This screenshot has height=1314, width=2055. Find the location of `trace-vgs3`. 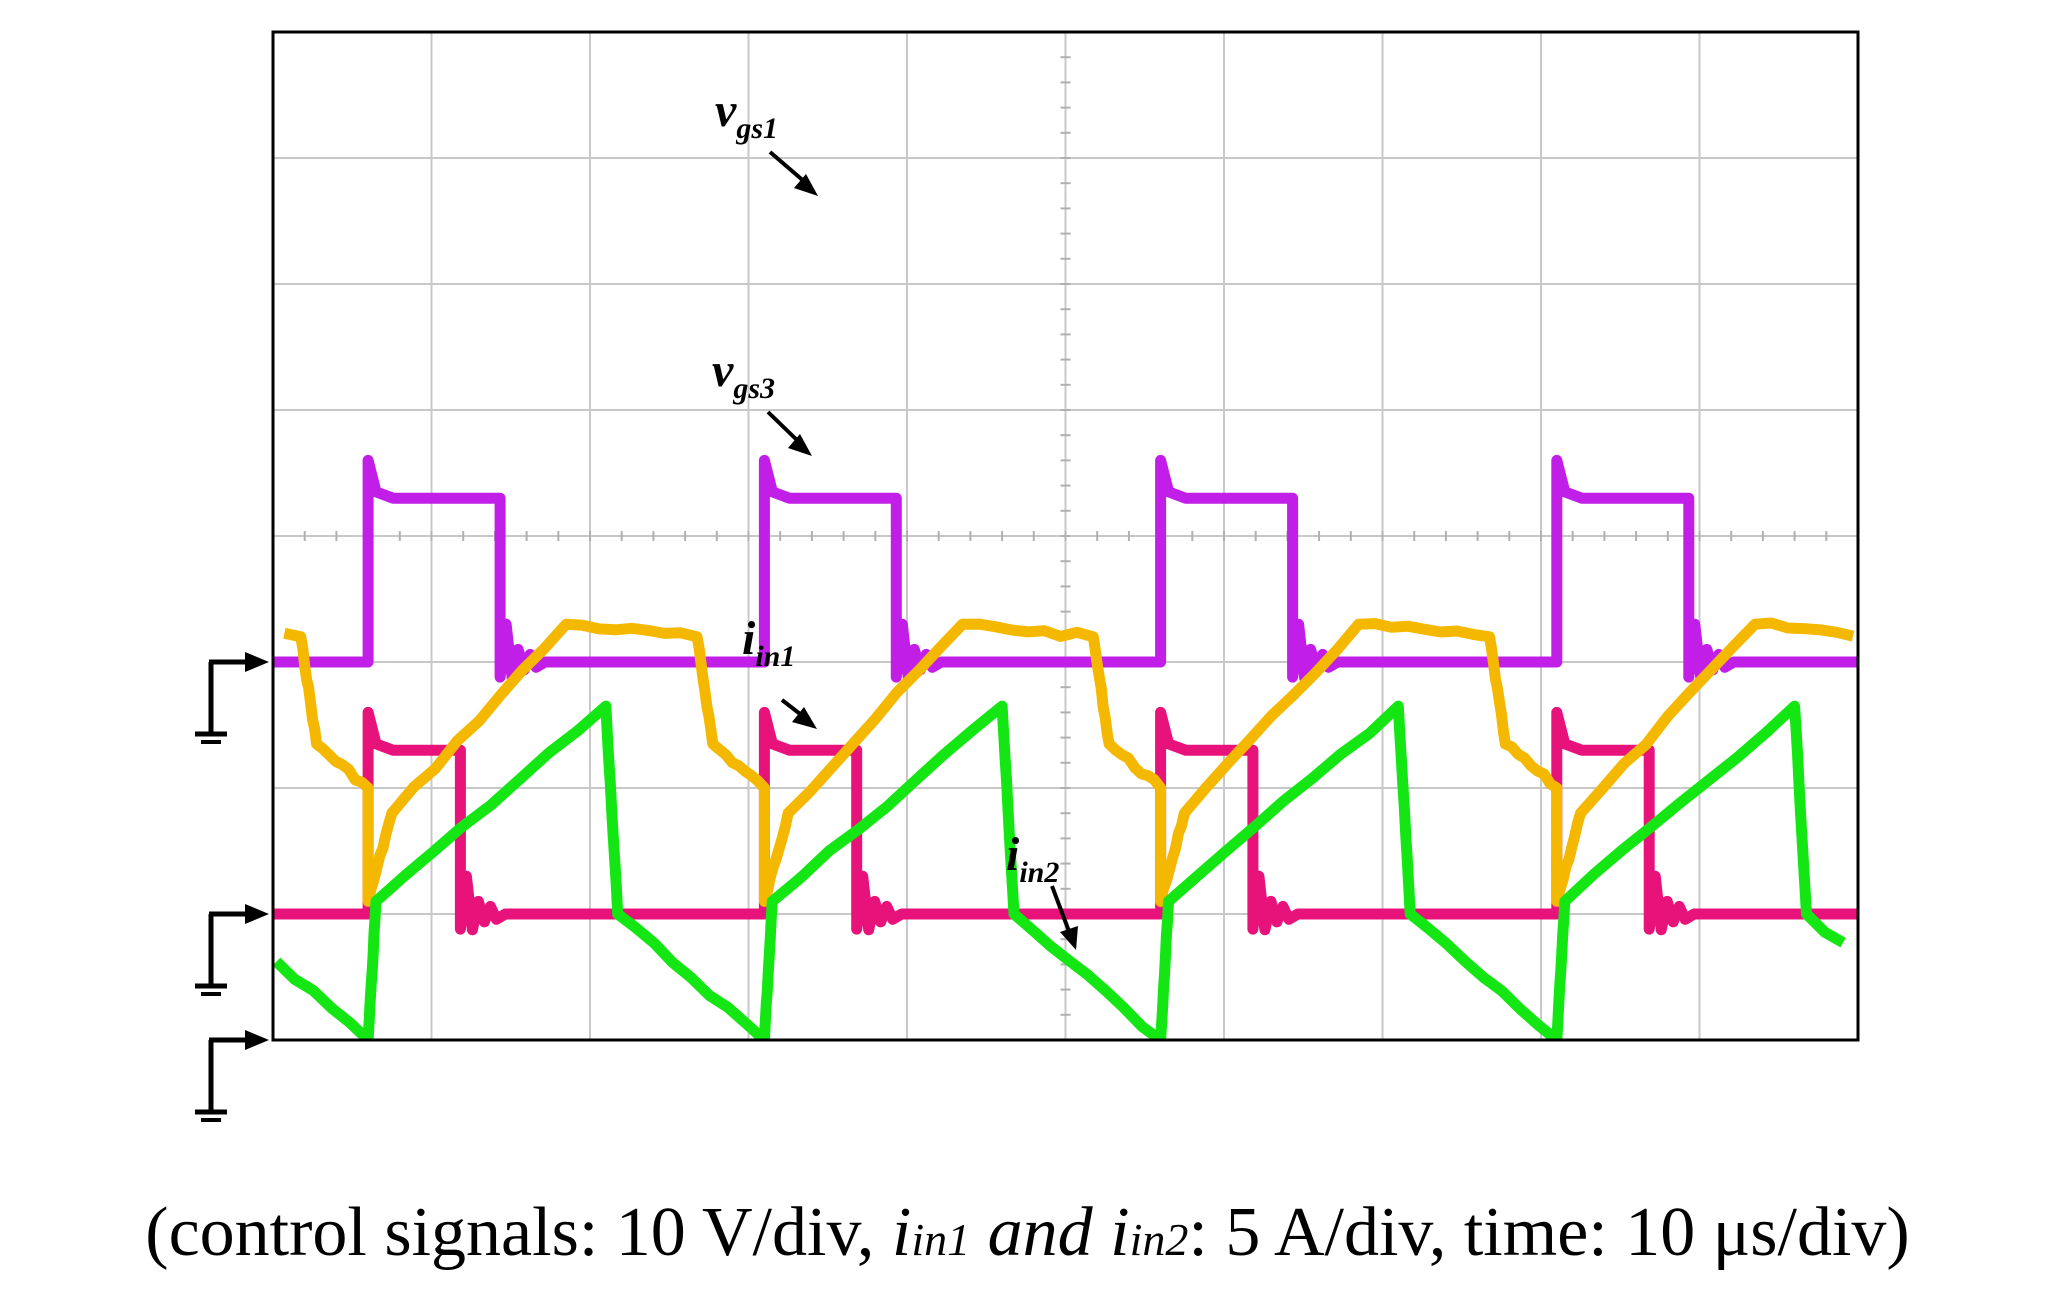

trace-vgs3 is located at coordinates (1065, 821).